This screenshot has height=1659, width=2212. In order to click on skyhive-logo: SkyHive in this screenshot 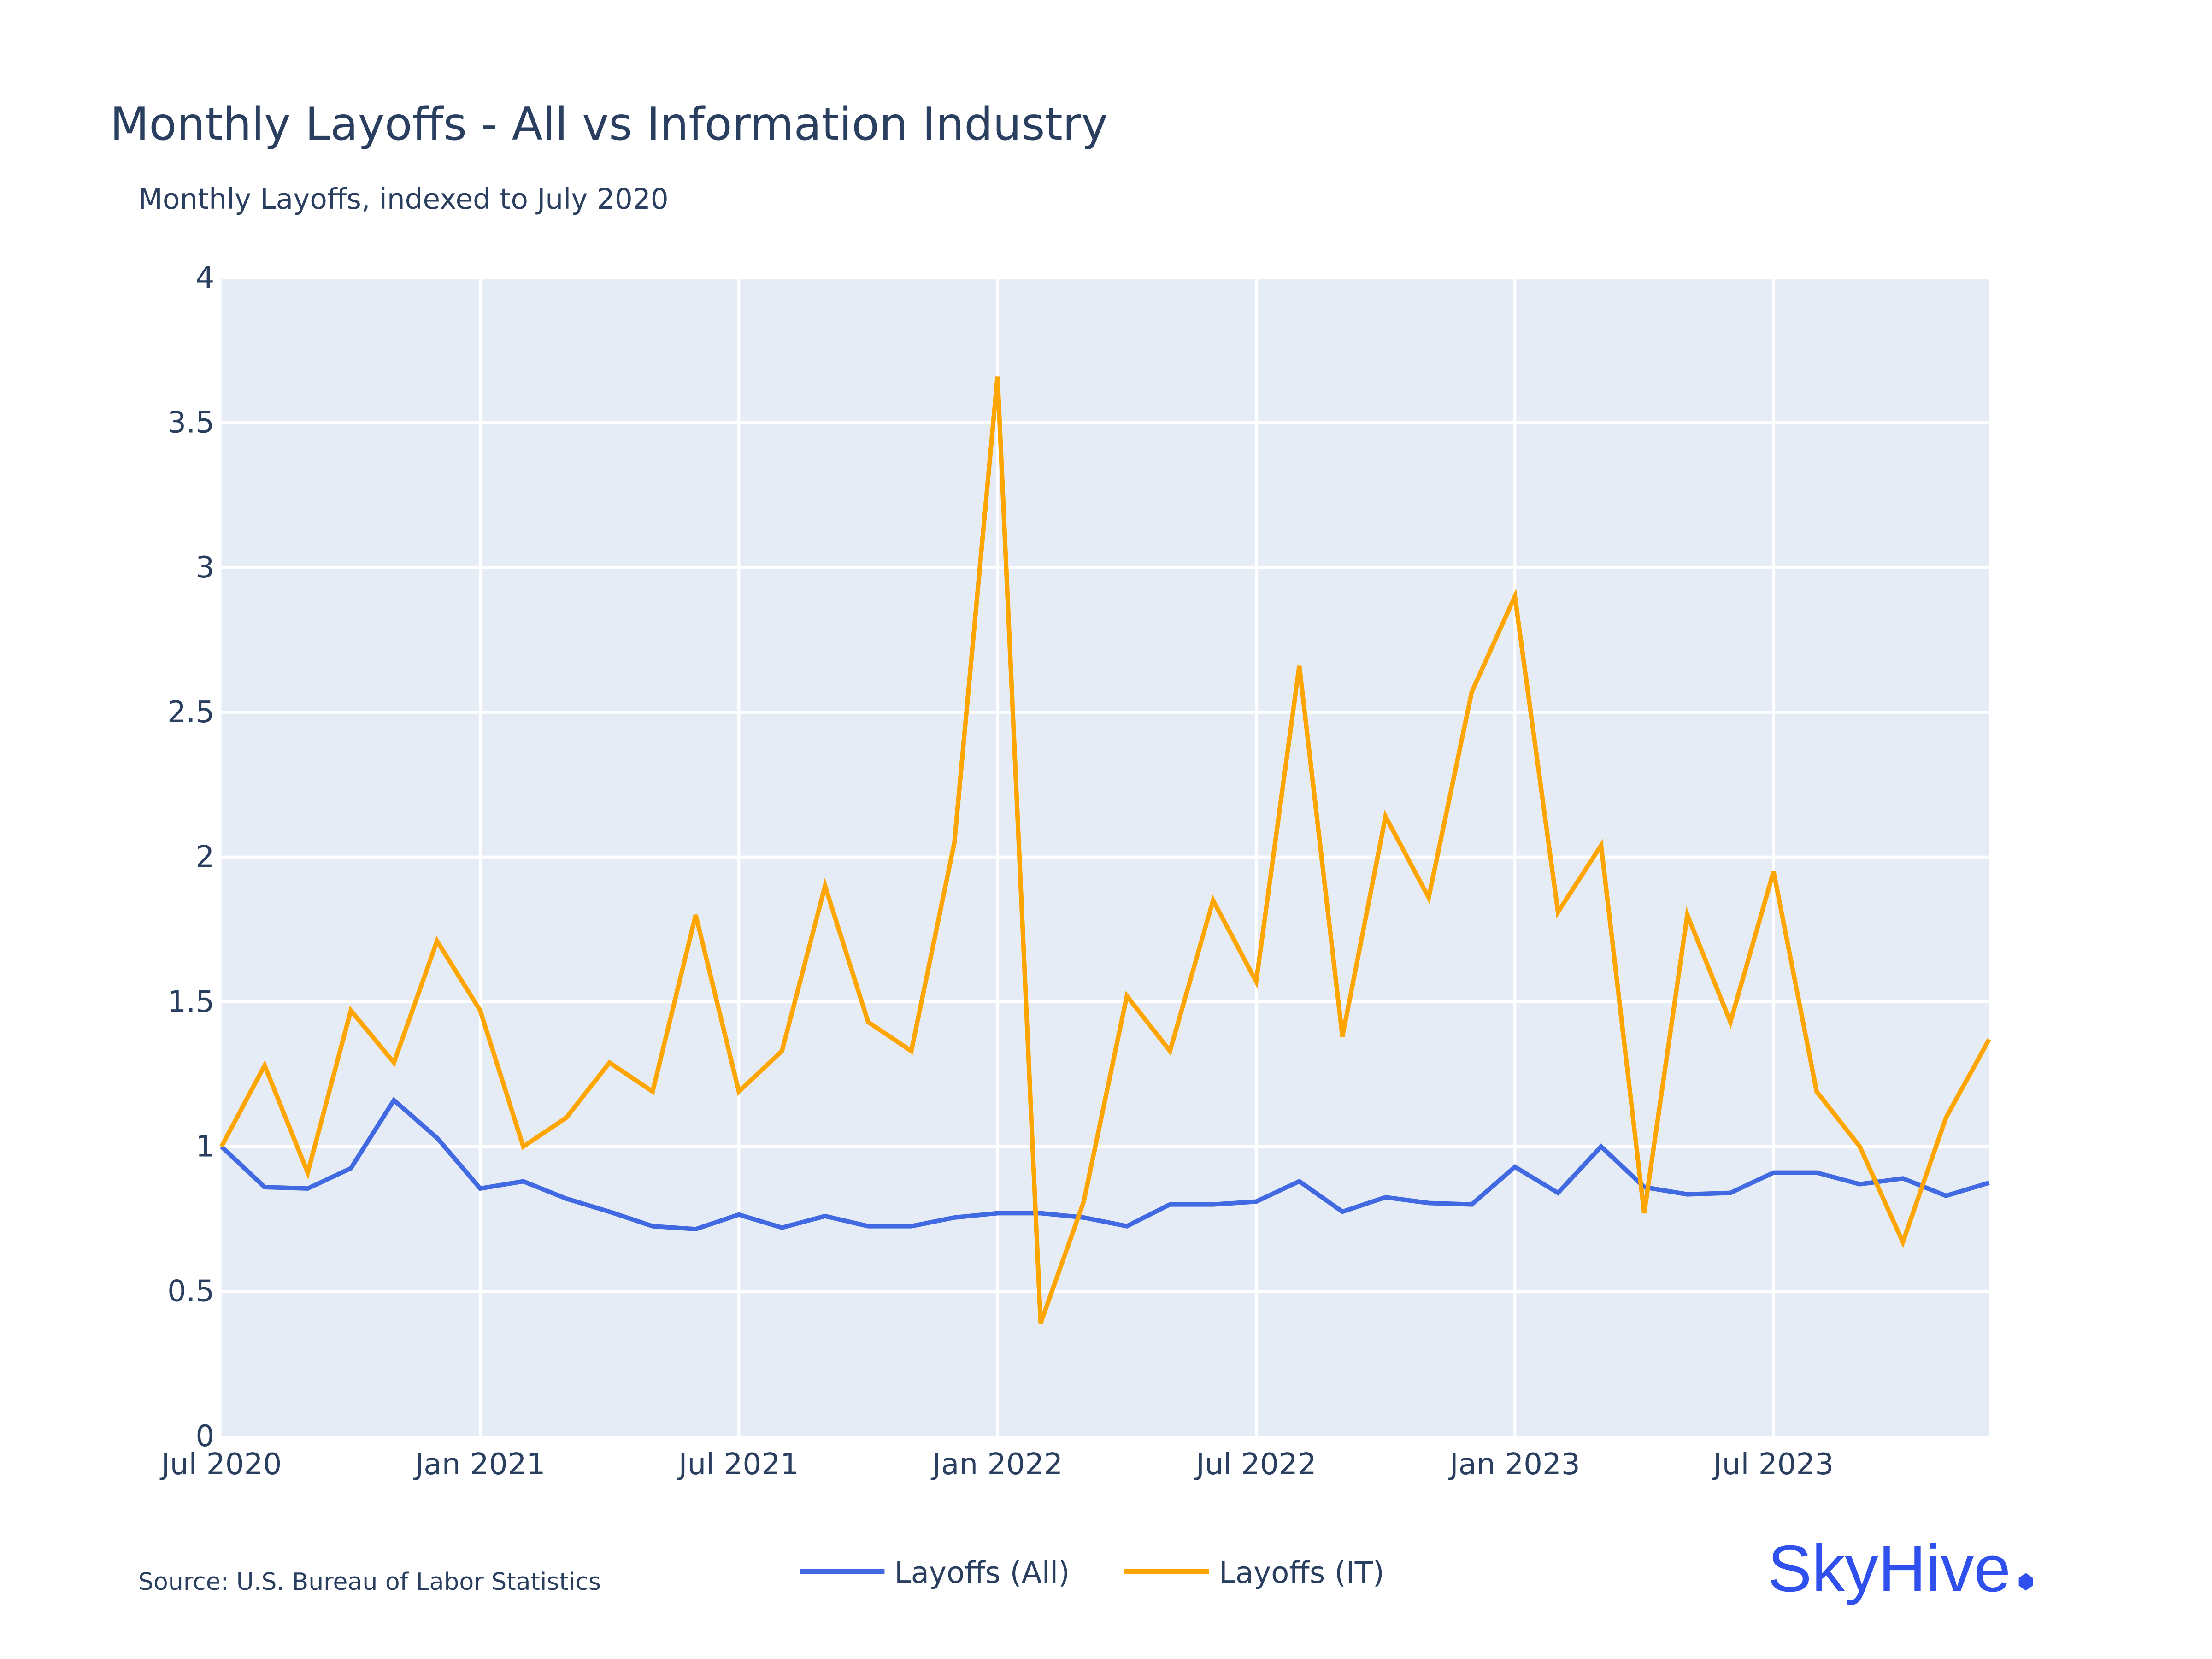, I will do `click(1900, 1569)`.